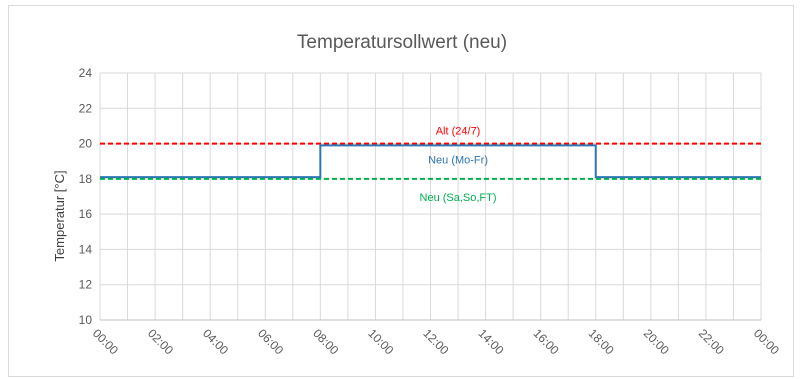 The height and width of the screenshot is (379, 802). What do you see at coordinates (380, 341) in the screenshot?
I see `x-tick-label: 10:00` at bounding box center [380, 341].